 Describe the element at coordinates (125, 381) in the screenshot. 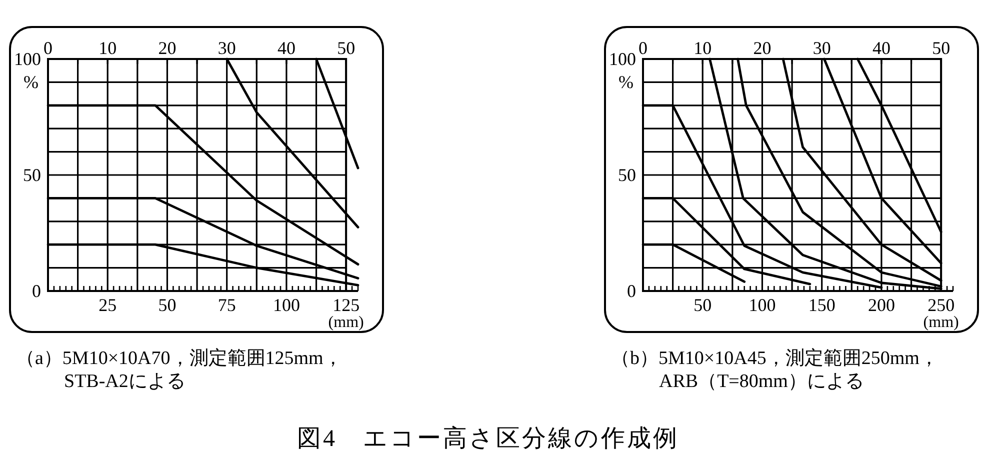

I see `text: STB-A2による` at that location.